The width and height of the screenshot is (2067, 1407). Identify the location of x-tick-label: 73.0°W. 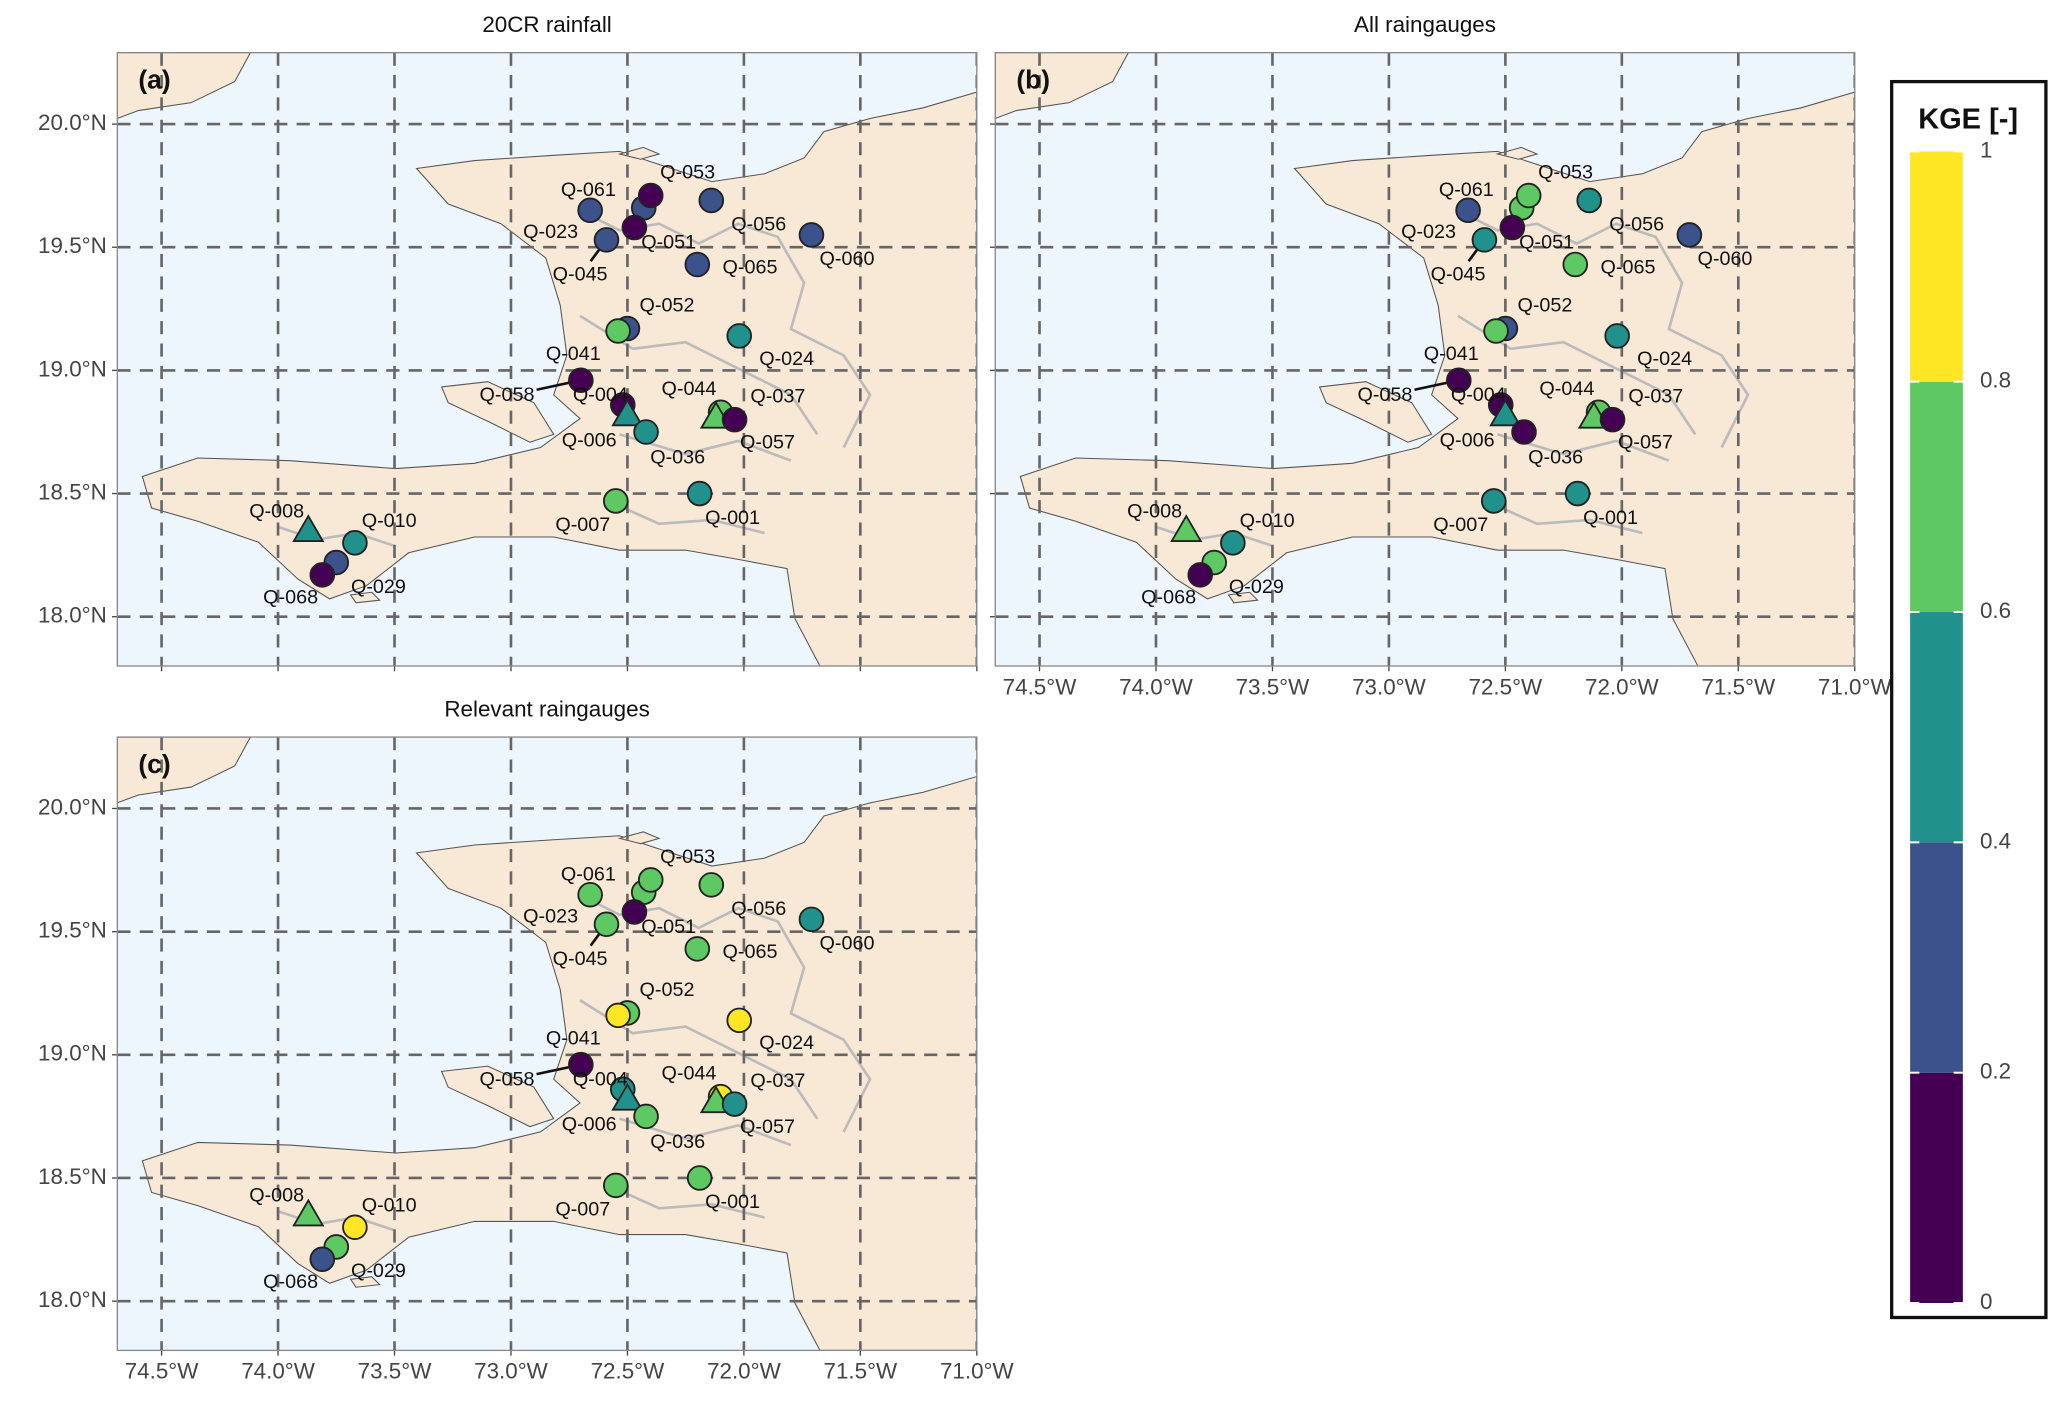
(511, 1371).